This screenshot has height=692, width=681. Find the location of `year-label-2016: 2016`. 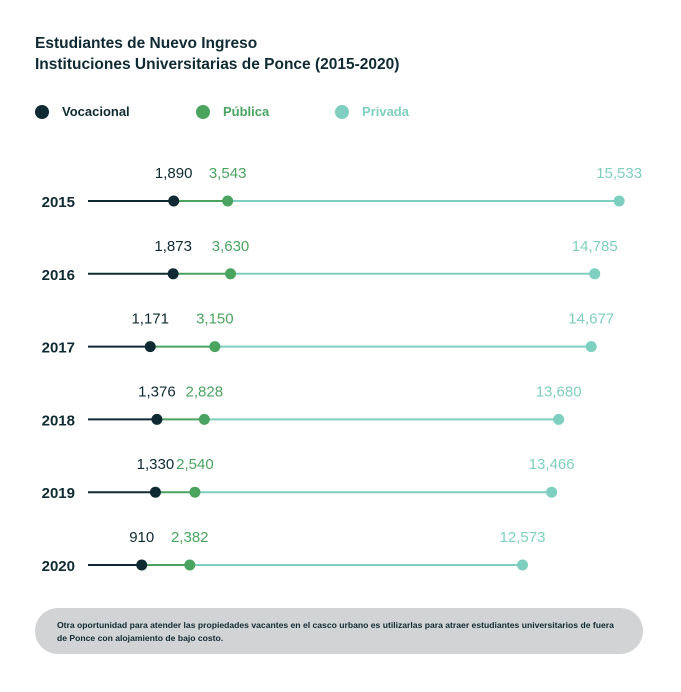

year-label-2016: 2016 is located at coordinates (58, 275).